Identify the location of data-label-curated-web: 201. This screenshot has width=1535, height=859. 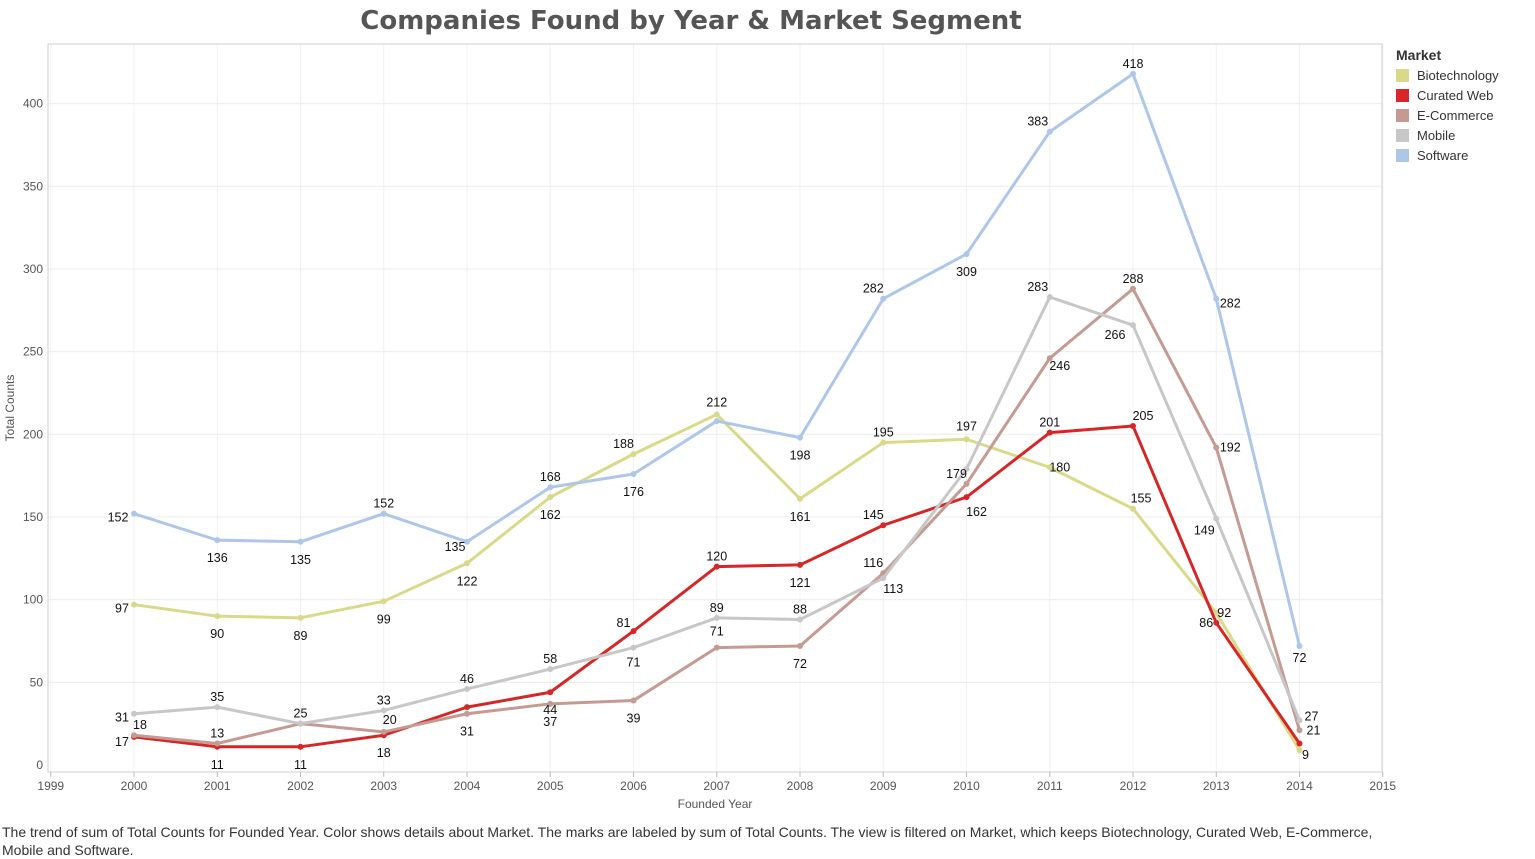
(1049, 423).